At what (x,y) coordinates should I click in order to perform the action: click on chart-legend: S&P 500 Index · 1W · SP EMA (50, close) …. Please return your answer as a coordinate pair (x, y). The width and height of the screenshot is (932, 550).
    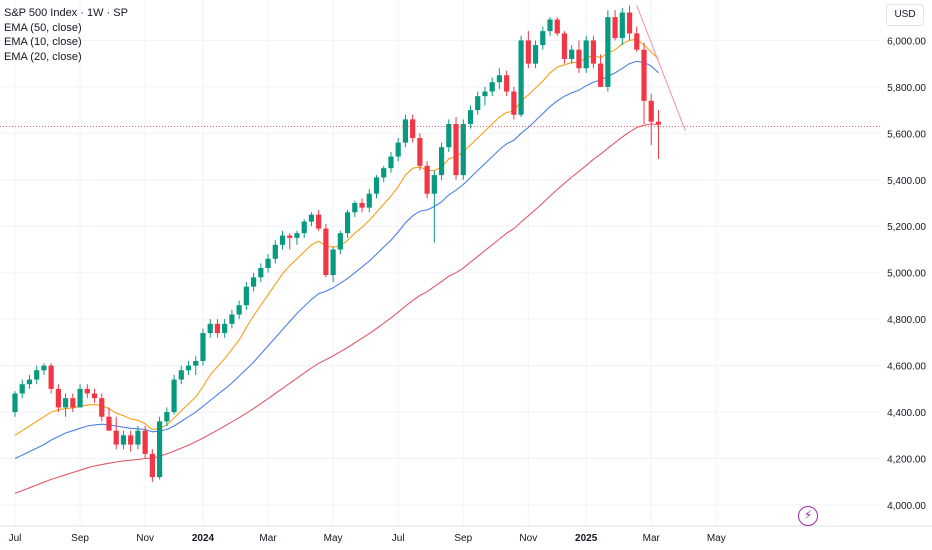
    Looking at the image, I should click on (66, 35).